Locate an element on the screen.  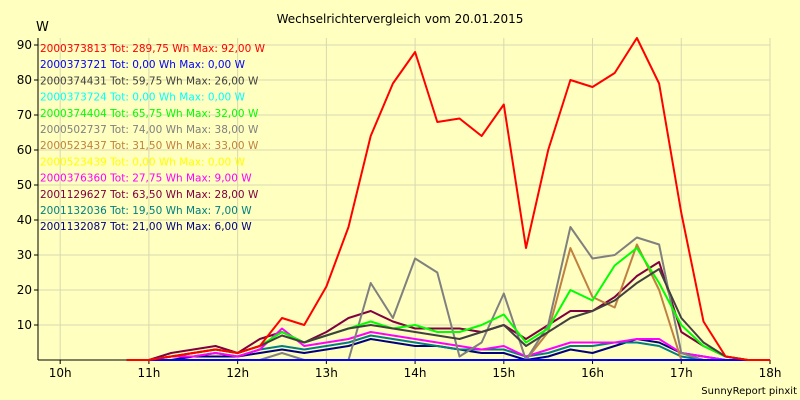
x-tick-label: 17h is located at coordinates (681, 373).